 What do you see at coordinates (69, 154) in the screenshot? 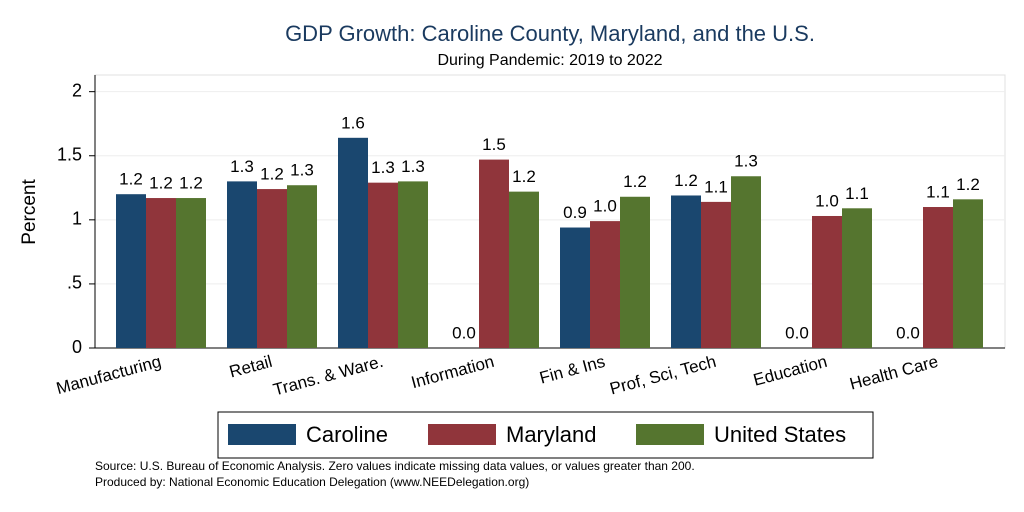
I see `y-tick-label: 1.5` at bounding box center [69, 154].